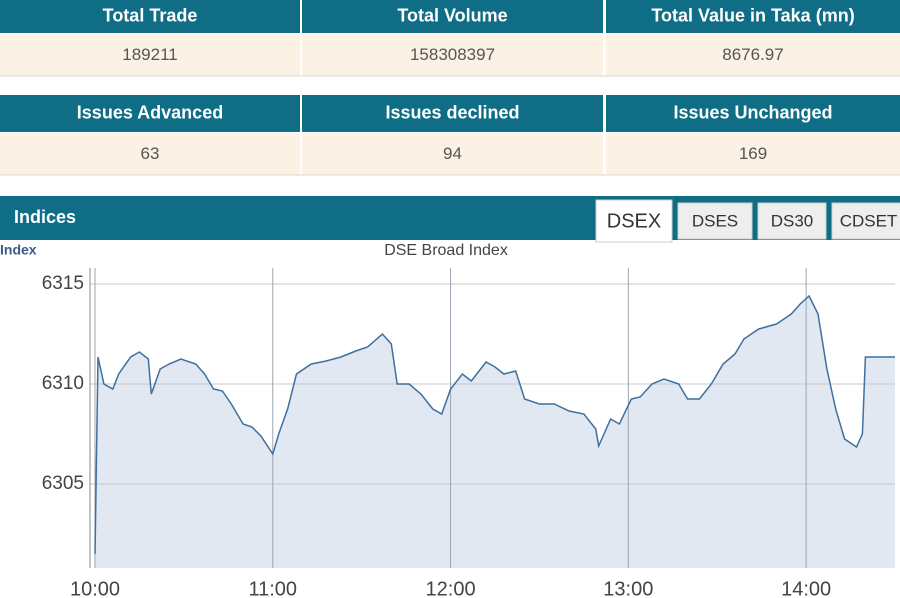 This screenshot has width=900, height=598. Describe the element at coordinates (806, 588) in the screenshot. I see `x-tick-label: 14:00` at that location.